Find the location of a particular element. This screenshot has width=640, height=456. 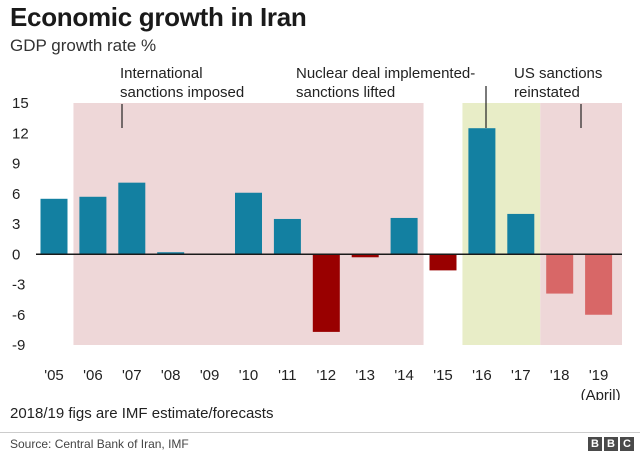

annotation-line-2: reinstated is located at coordinates (547, 92).